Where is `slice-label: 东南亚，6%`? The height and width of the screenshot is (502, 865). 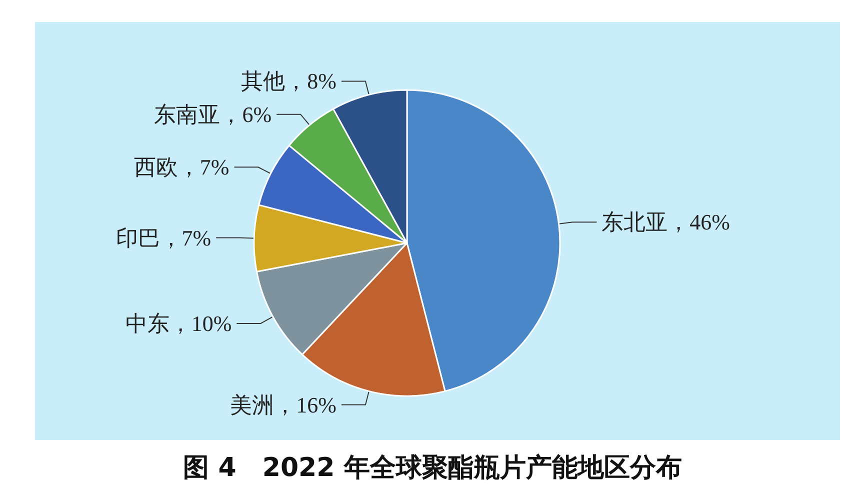
slice-label: 东南亚，6% is located at coordinates (213, 114).